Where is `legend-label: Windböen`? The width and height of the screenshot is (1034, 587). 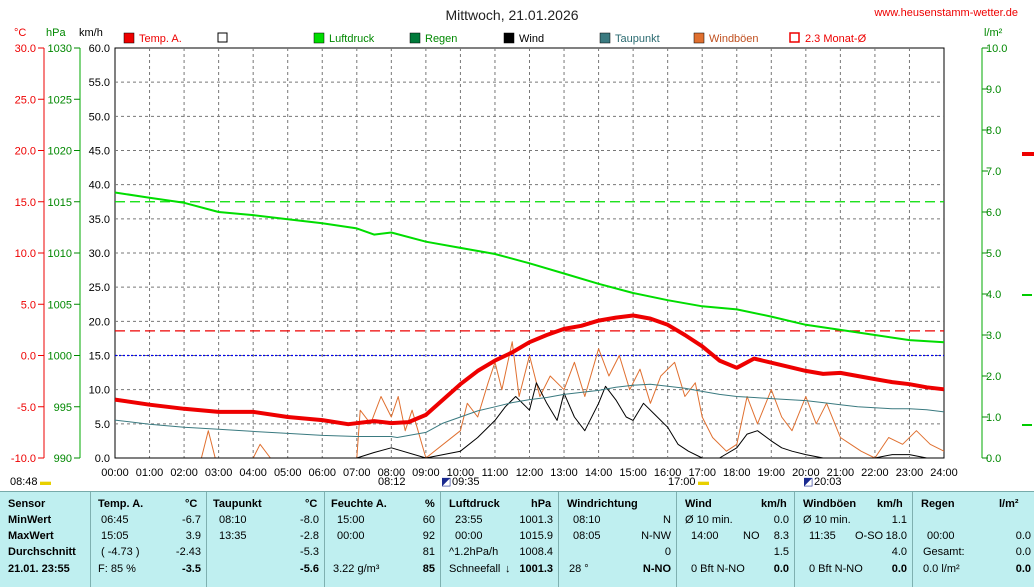
legend-label: Windböen is located at coordinates (734, 39).